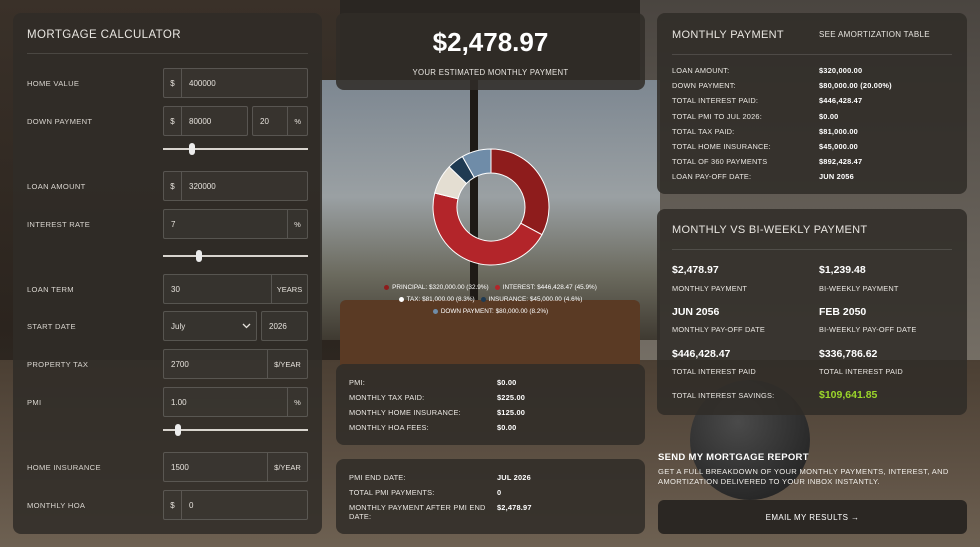 The width and height of the screenshot is (980, 547). What do you see at coordinates (841, 101) in the screenshot?
I see `summary-row-value: $446,428.47` at bounding box center [841, 101].